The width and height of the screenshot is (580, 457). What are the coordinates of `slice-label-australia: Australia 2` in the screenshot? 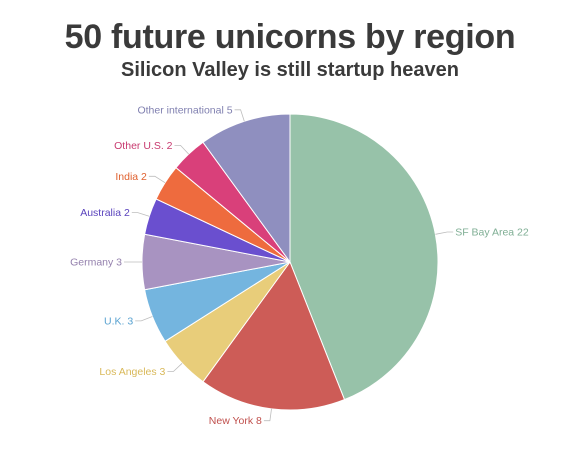 It's located at (105, 213).